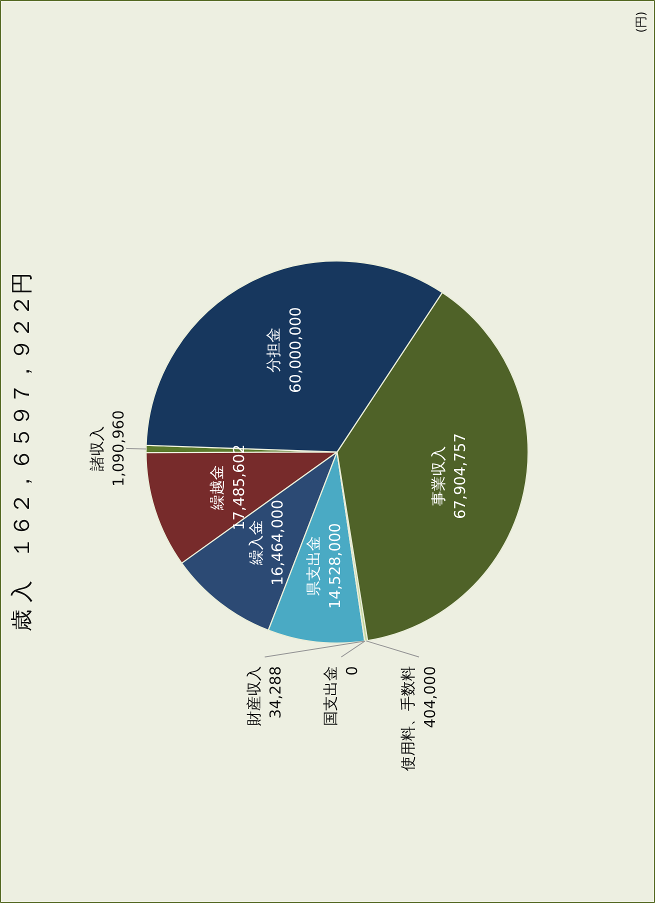 This screenshot has height=903, width=655. What do you see at coordinates (330, 696) in the screenshot?
I see `legend-label: 国支出金` at bounding box center [330, 696].